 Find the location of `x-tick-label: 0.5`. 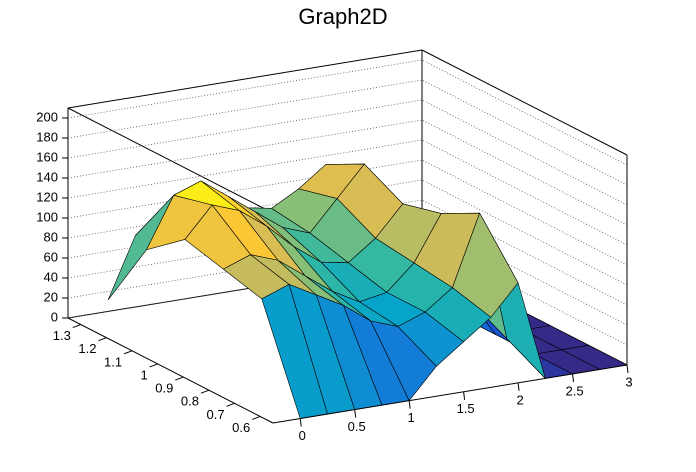

x-tick-label: 0.5 is located at coordinates (357, 426).